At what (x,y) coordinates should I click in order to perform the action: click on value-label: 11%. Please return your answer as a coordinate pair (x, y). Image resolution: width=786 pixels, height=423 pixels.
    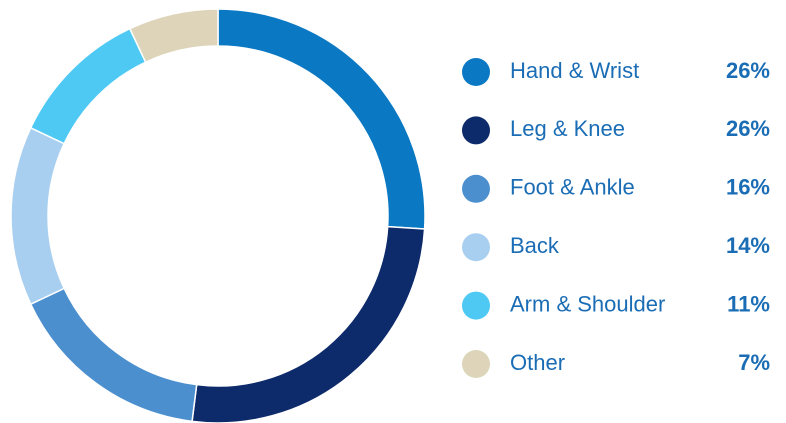
    Looking at the image, I should click on (748, 303).